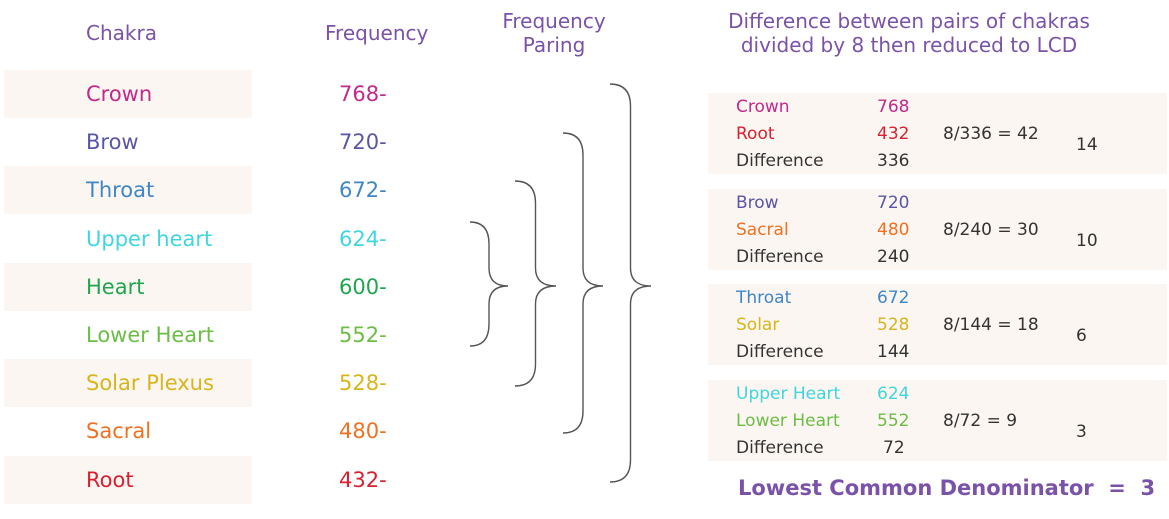 The width and height of the screenshot is (1169, 519). I want to click on pair-difference-value: 72, so click(894, 448).